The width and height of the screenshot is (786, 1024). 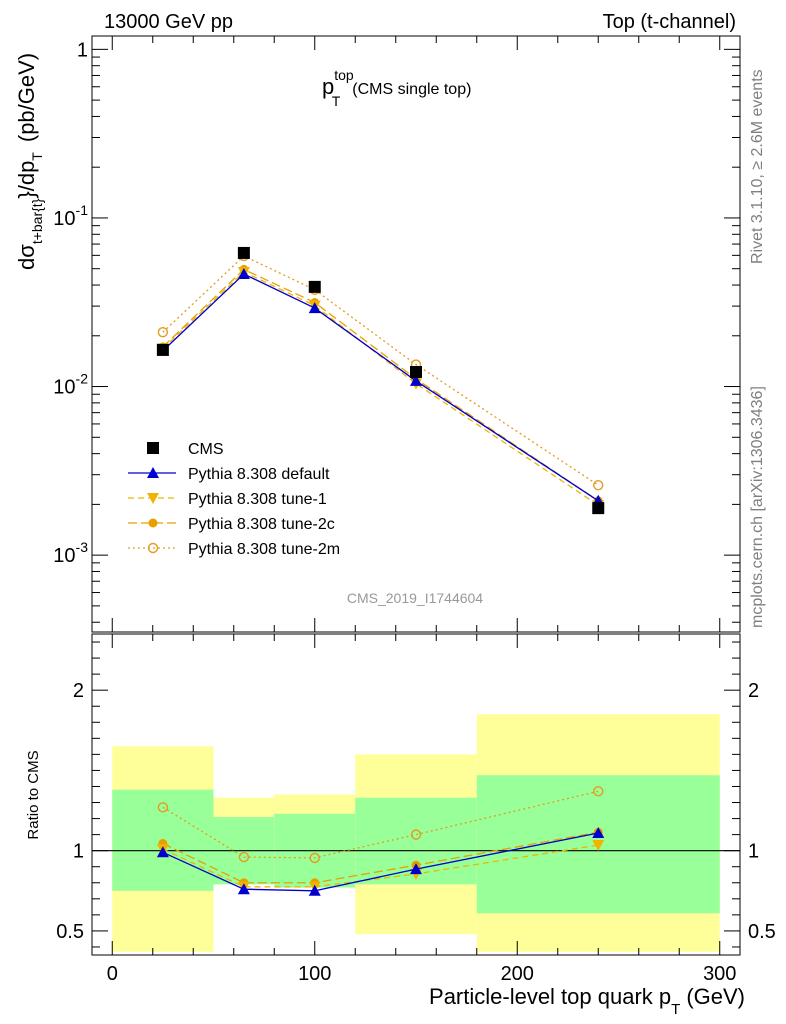 I want to click on legend-label-tune1: Pythia 8.308 tune-1, so click(x=257, y=499).